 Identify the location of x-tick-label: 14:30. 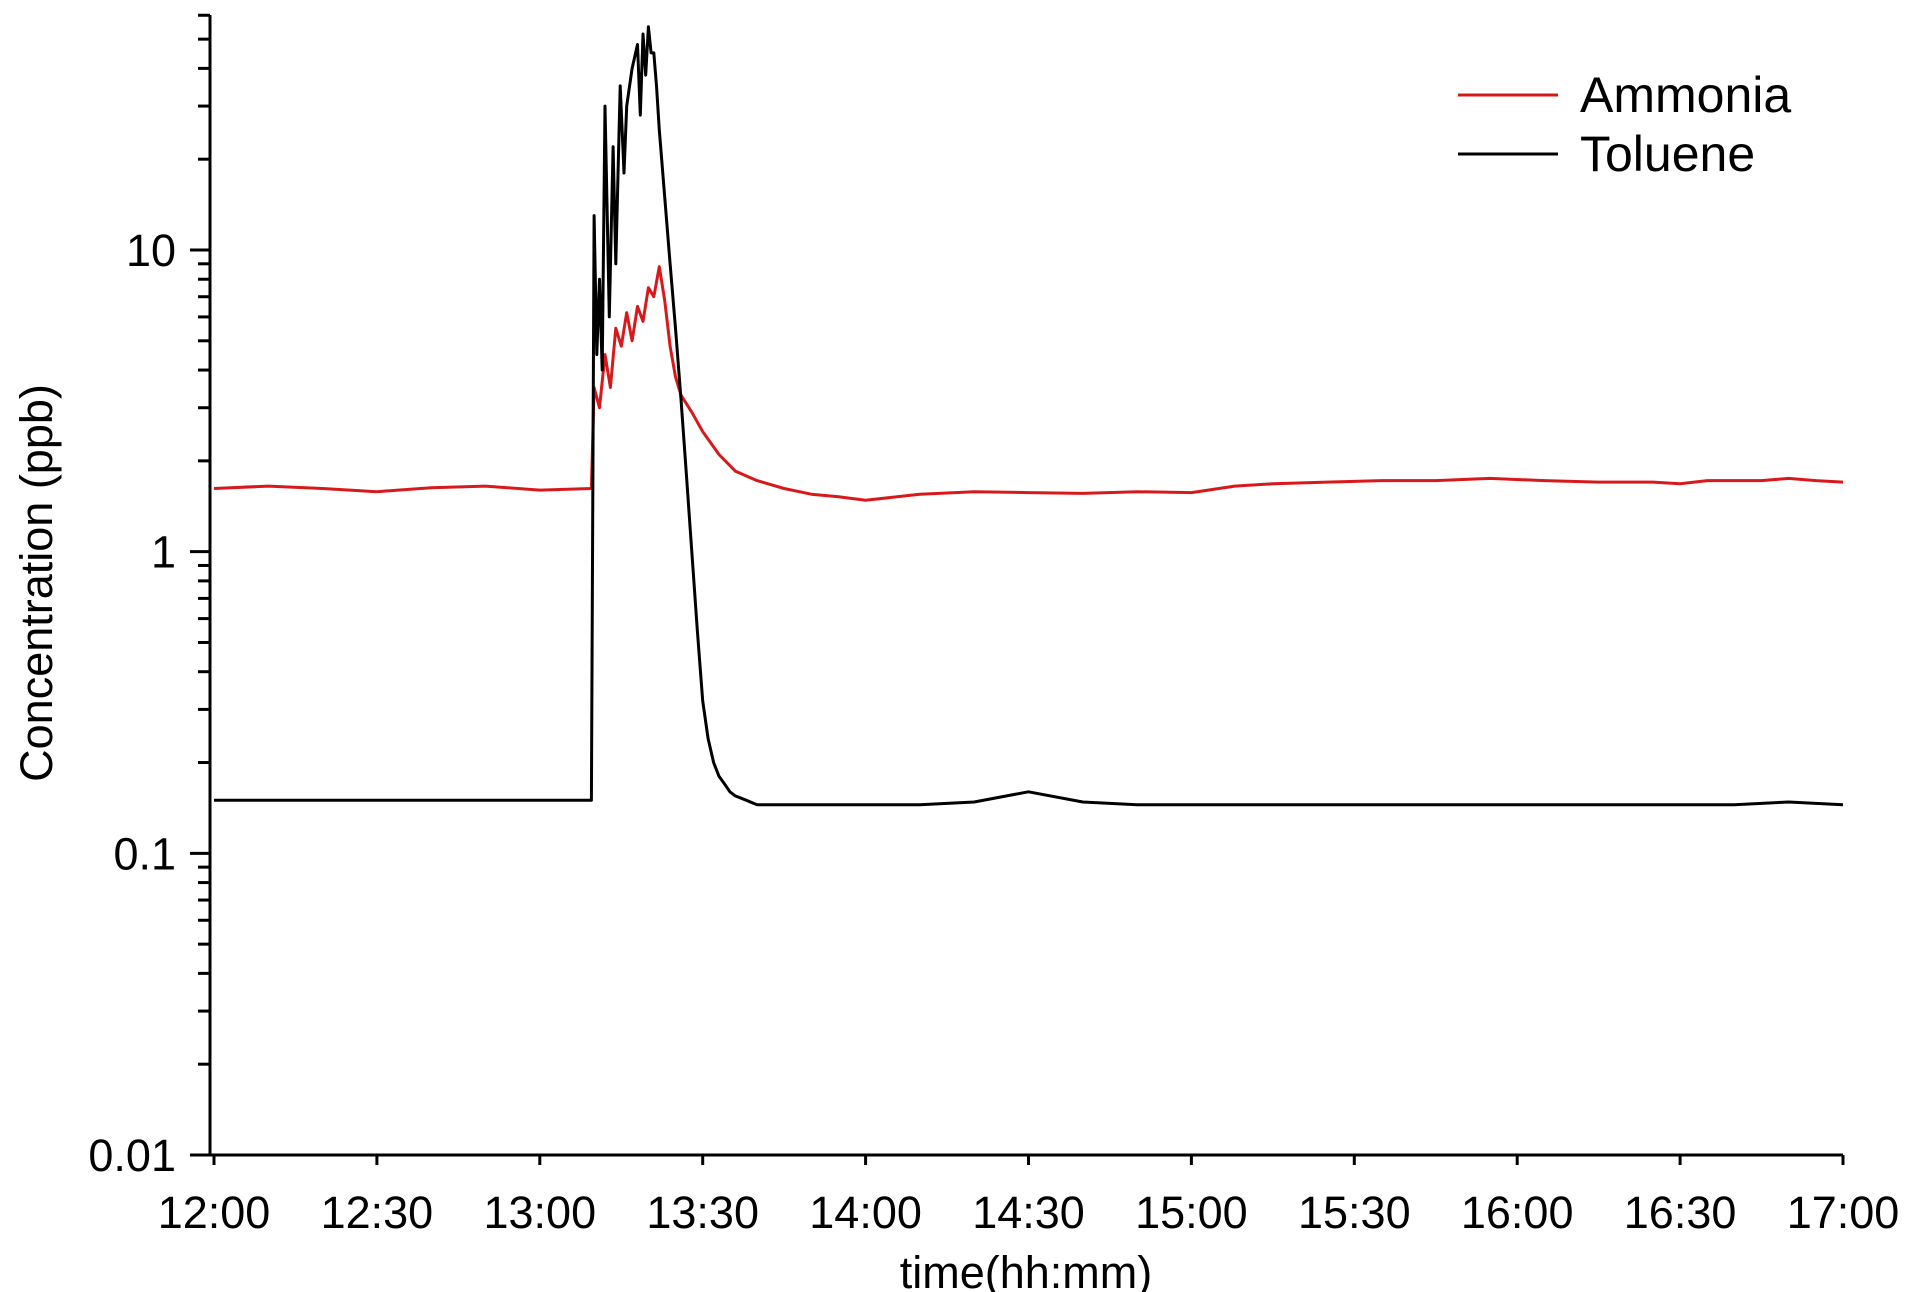
(1028, 1212).